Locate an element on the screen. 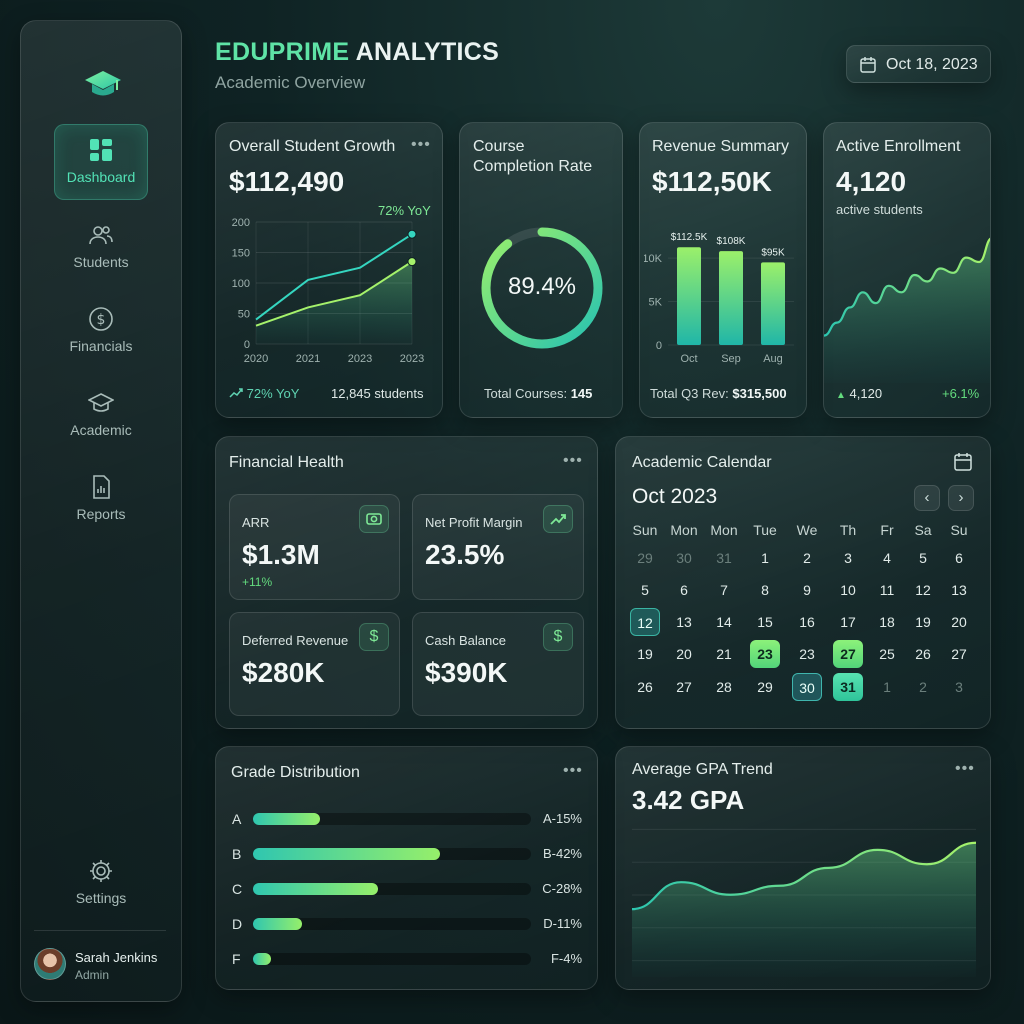 This screenshot has width=1024, height=1024. nav-dashboard: Dashboard is located at coordinates (101, 162).